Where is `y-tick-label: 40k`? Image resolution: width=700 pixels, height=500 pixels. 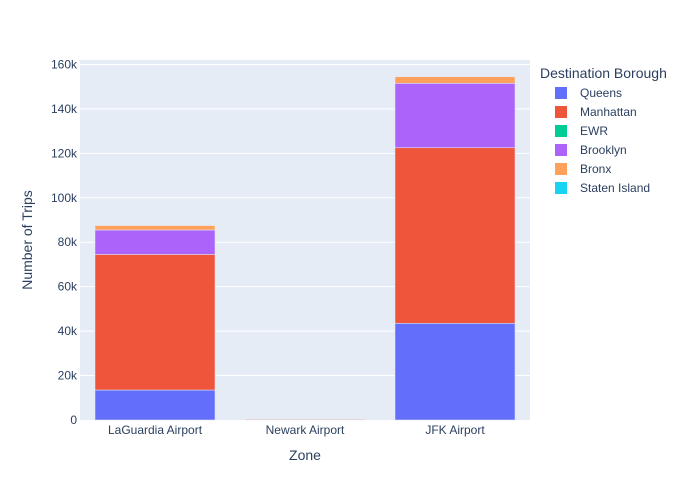
y-tick-label: 40k is located at coordinates (68, 331).